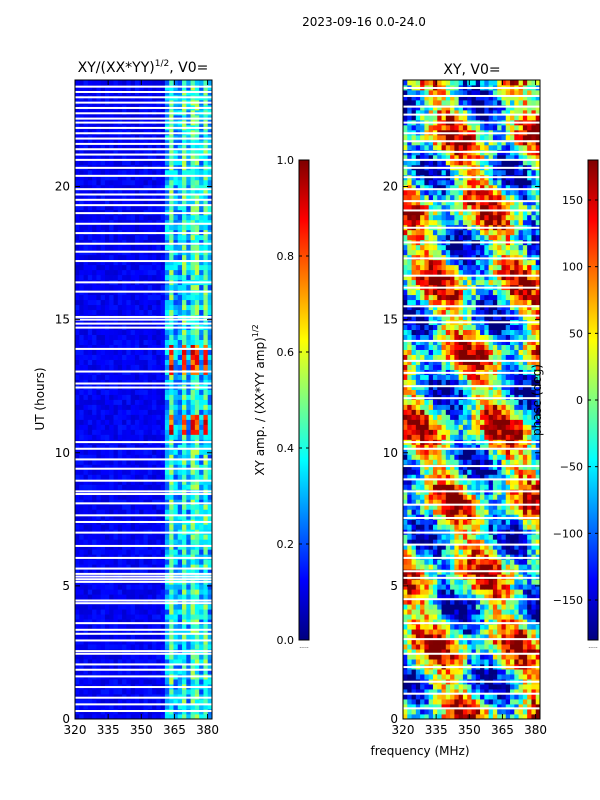  I want to click on panel1-ytick-label: 15, so click(62, 320).